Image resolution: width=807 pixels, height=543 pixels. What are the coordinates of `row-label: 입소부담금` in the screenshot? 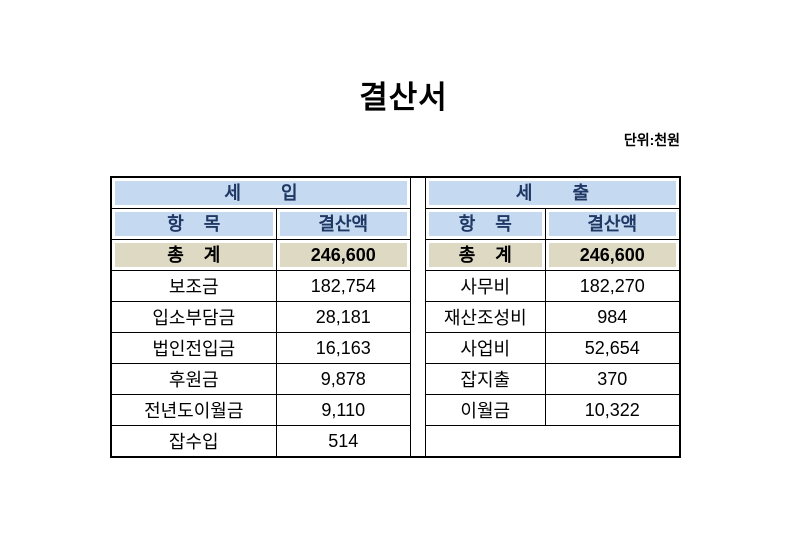 It's located at (194, 317).